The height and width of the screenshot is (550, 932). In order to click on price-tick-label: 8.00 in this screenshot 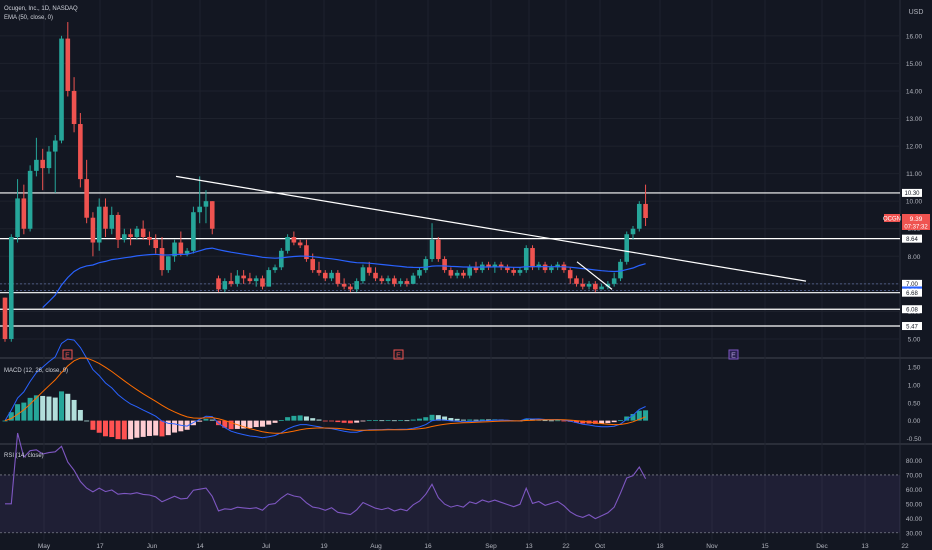, I will do `click(914, 257)`.